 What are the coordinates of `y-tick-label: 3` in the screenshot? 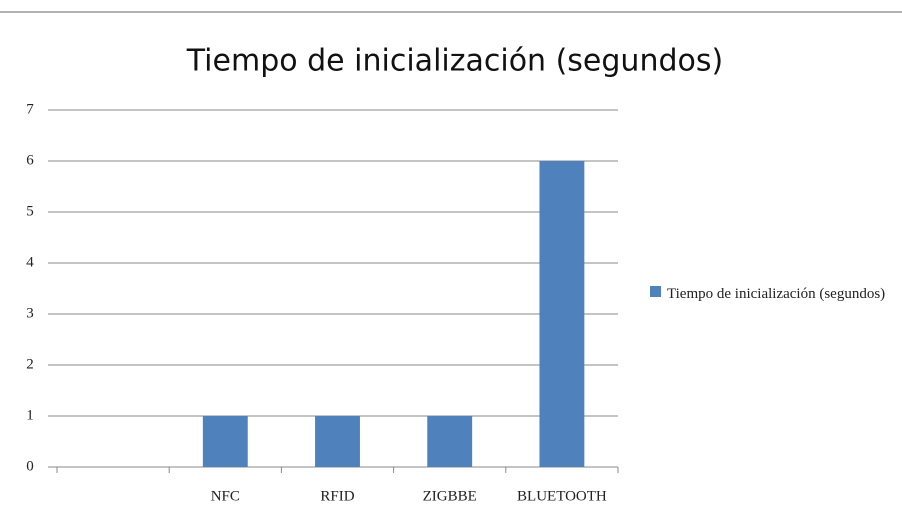 It's located at (30, 313).